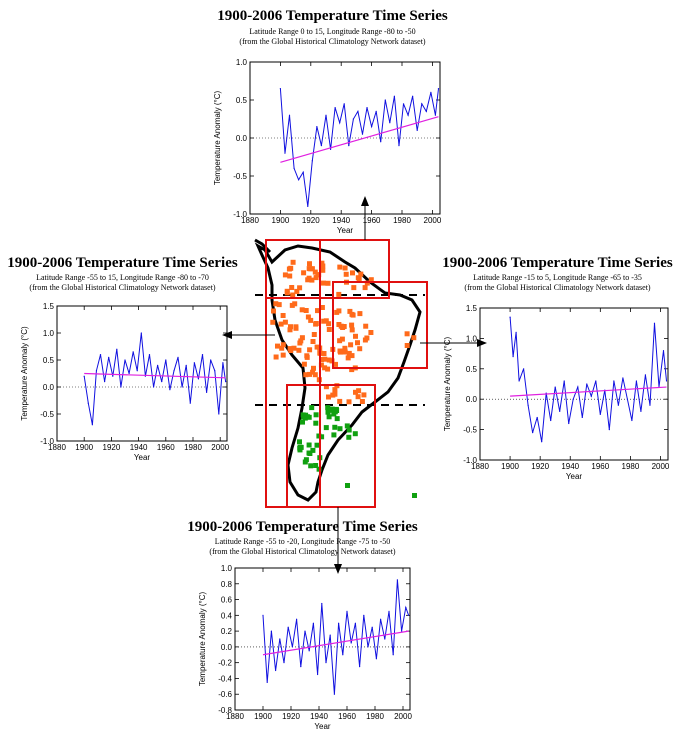 Image resolution: width=693 pixels, height=733 pixels. Describe the element at coordinates (263, 246) in the screenshot. I see `central-america` at that location.